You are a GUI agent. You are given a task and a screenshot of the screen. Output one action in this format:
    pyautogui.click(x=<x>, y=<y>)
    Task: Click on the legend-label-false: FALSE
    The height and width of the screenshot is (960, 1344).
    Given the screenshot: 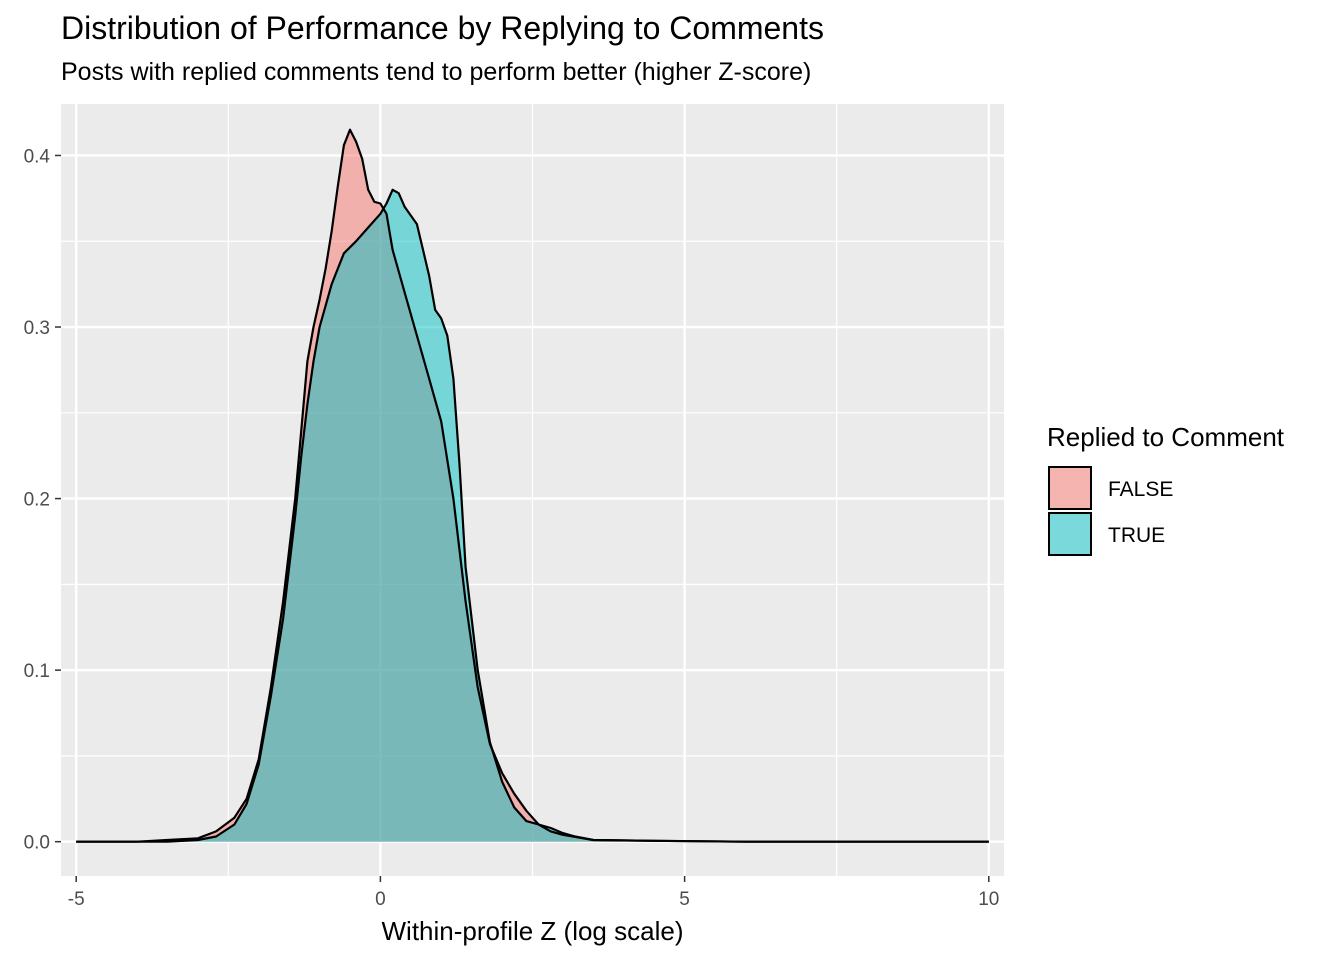 What is the action you would take?
    pyautogui.click(x=1140, y=489)
    